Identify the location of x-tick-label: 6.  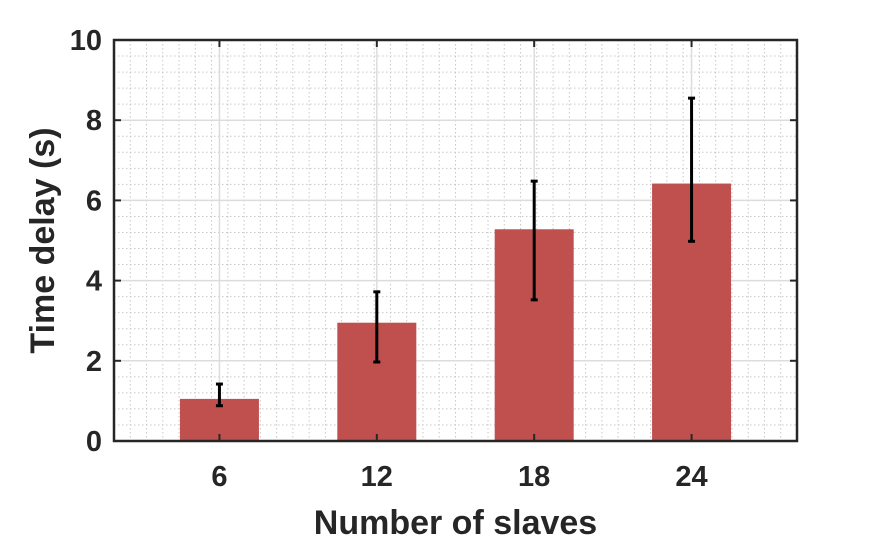
(219, 477).